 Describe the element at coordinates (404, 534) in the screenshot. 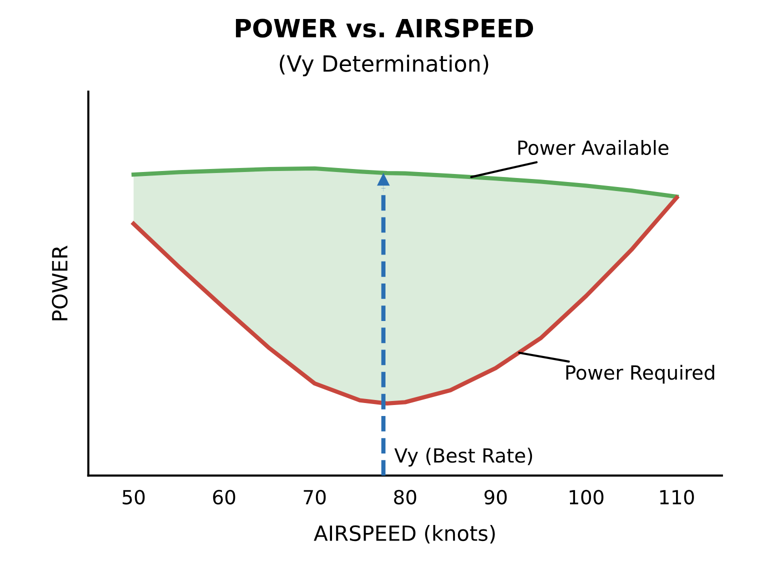

I see `x-axis-title: AIRSPEED (knots)` at that location.